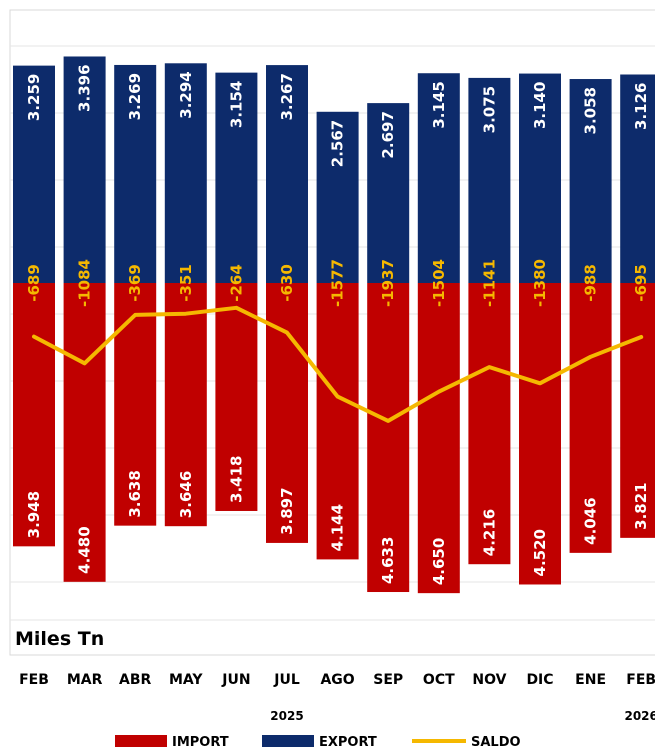 The image size is (655, 751). Describe the element at coordinates (235, 680) in the screenshot. I see `category-label: JUN` at that location.